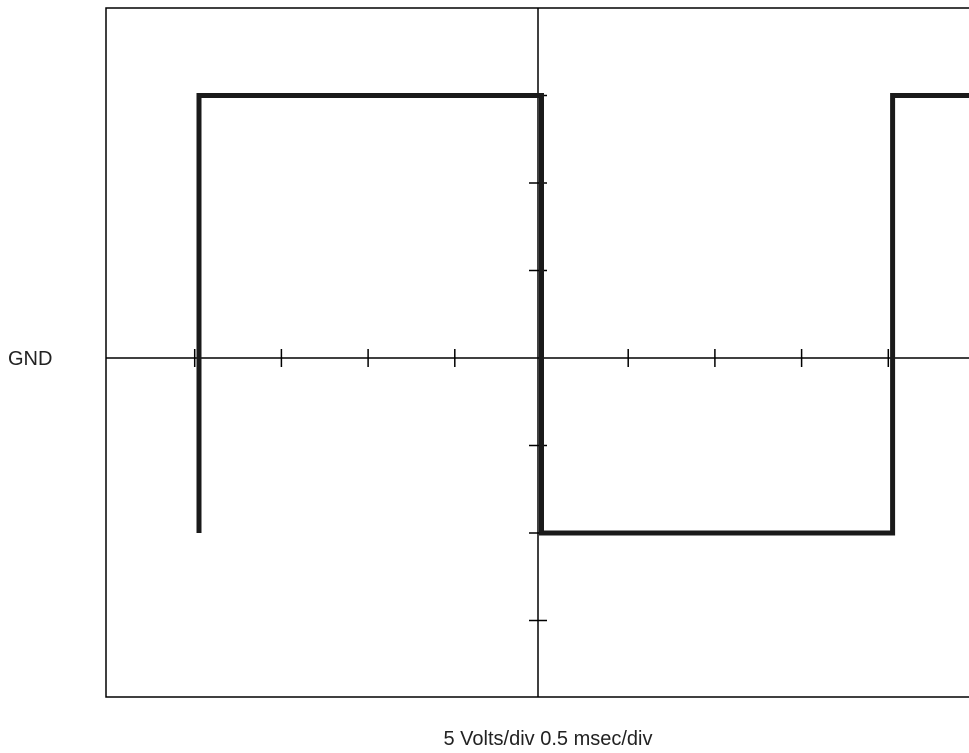 Image resolution: width=969 pixels, height=753 pixels. What do you see at coordinates (30, 359) in the screenshot?
I see `ground-label: GND` at bounding box center [30, 359].